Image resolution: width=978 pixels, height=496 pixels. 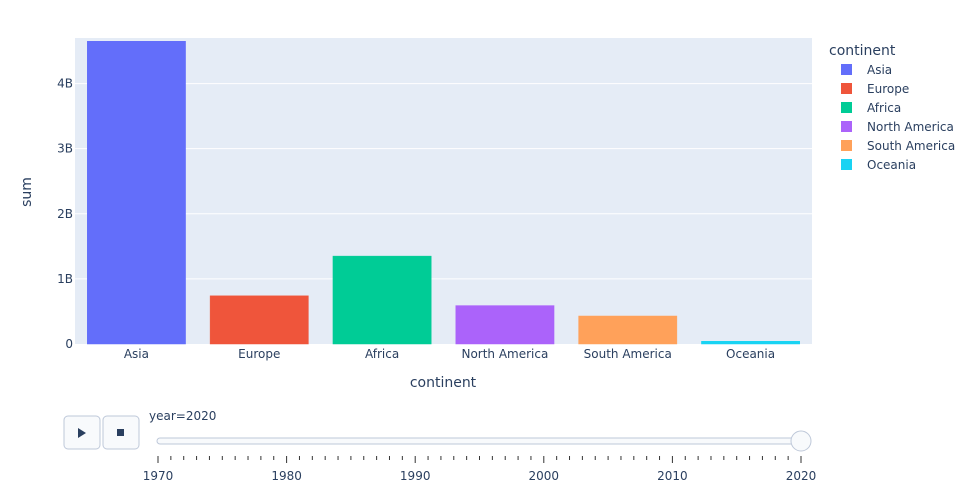 What do you see at coordinates (504, 354) in the screenshot?
I see `x-tick-label: North America` at bounding box center [504, 354].